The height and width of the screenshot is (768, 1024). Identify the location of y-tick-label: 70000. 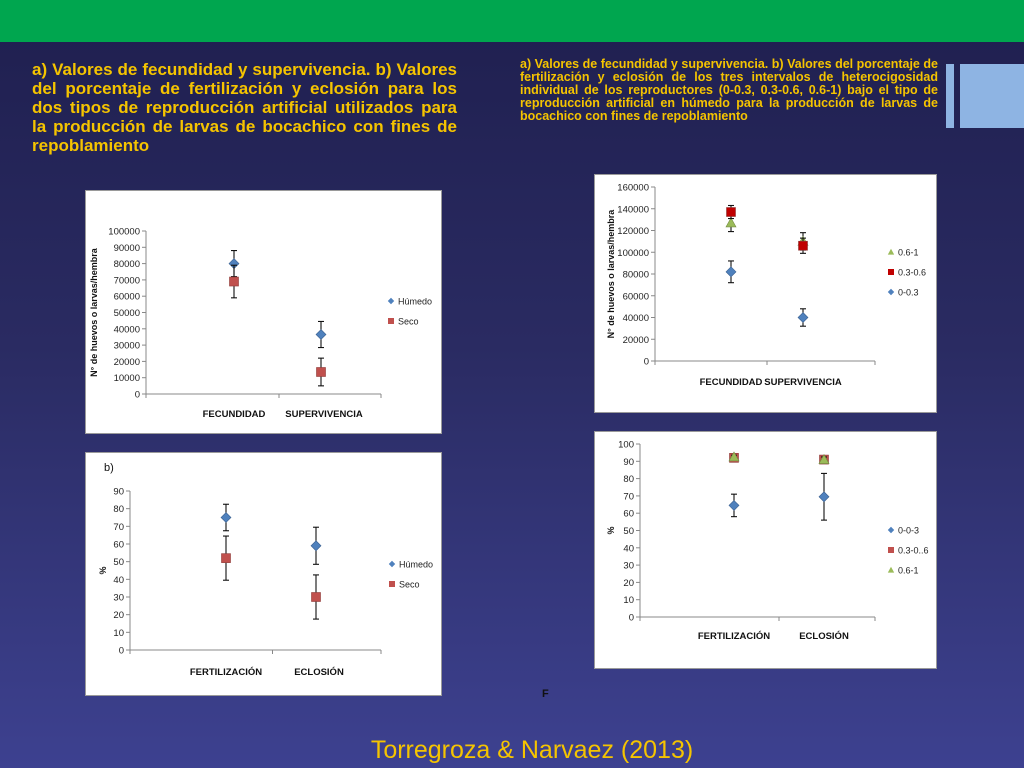
(127, 280).